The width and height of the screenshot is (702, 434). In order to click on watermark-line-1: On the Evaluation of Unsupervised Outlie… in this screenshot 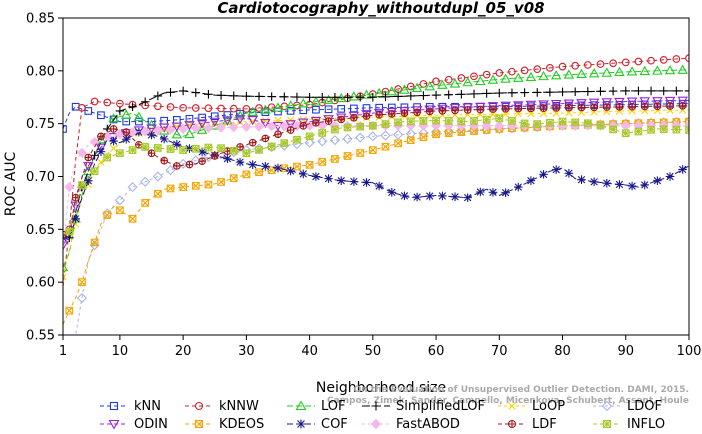, I will do `click(521, 390)`.